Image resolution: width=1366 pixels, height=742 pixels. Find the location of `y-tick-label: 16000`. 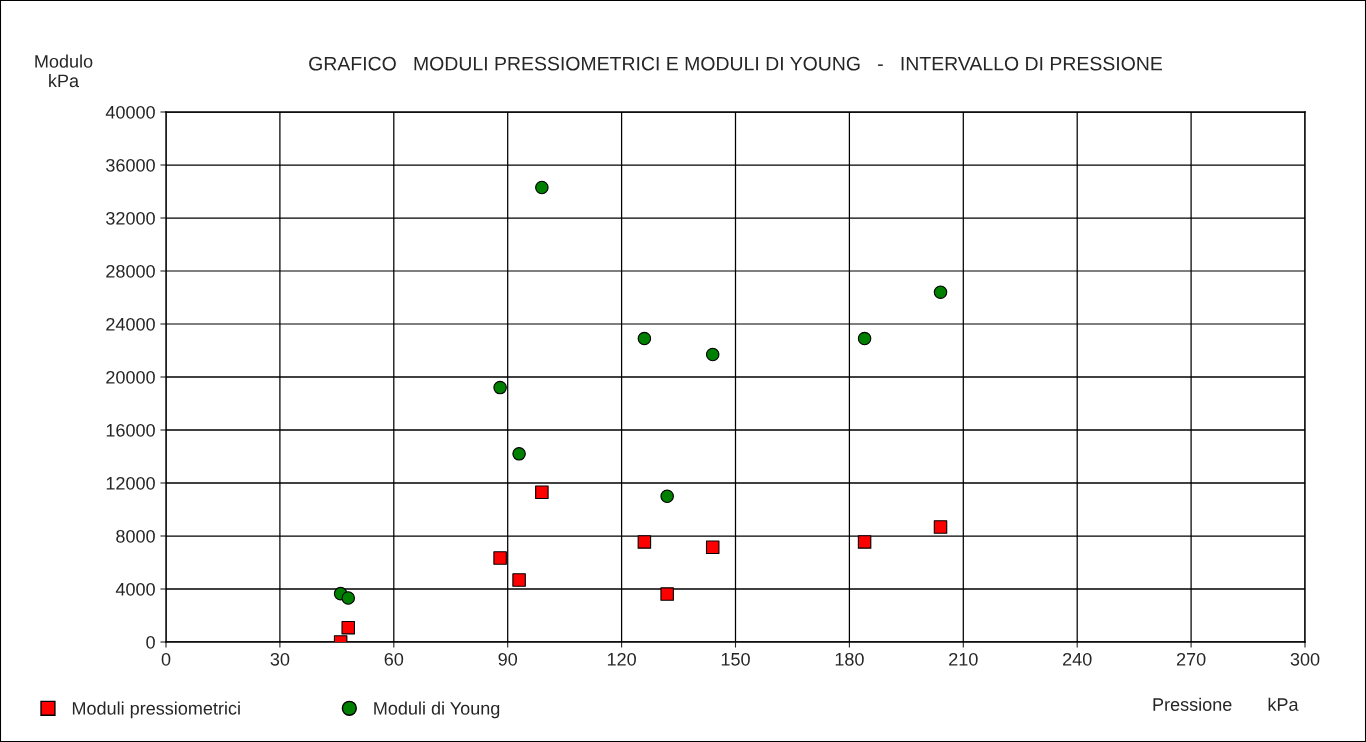

y-tick-label: 16000 is located at coordinates (130, 430).